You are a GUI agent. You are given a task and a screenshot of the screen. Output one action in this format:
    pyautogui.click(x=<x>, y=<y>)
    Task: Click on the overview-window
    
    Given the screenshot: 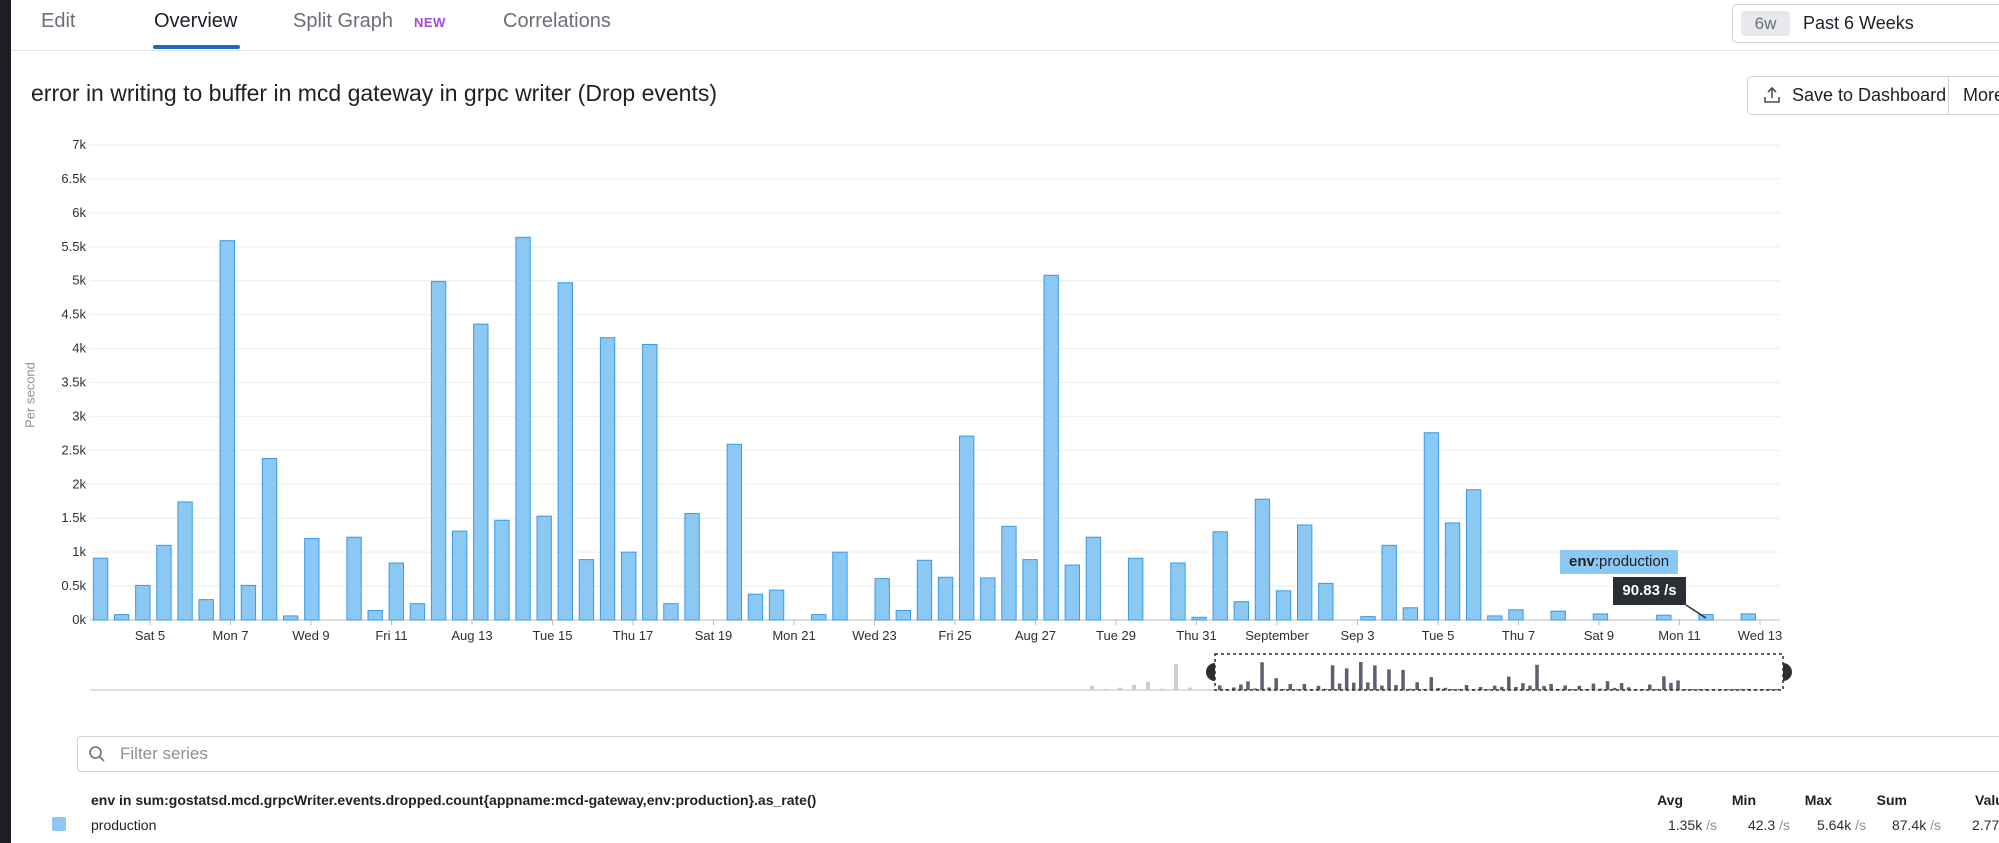 What is the action you would take?
    pyautogui.click(x=1499, y=672)
    